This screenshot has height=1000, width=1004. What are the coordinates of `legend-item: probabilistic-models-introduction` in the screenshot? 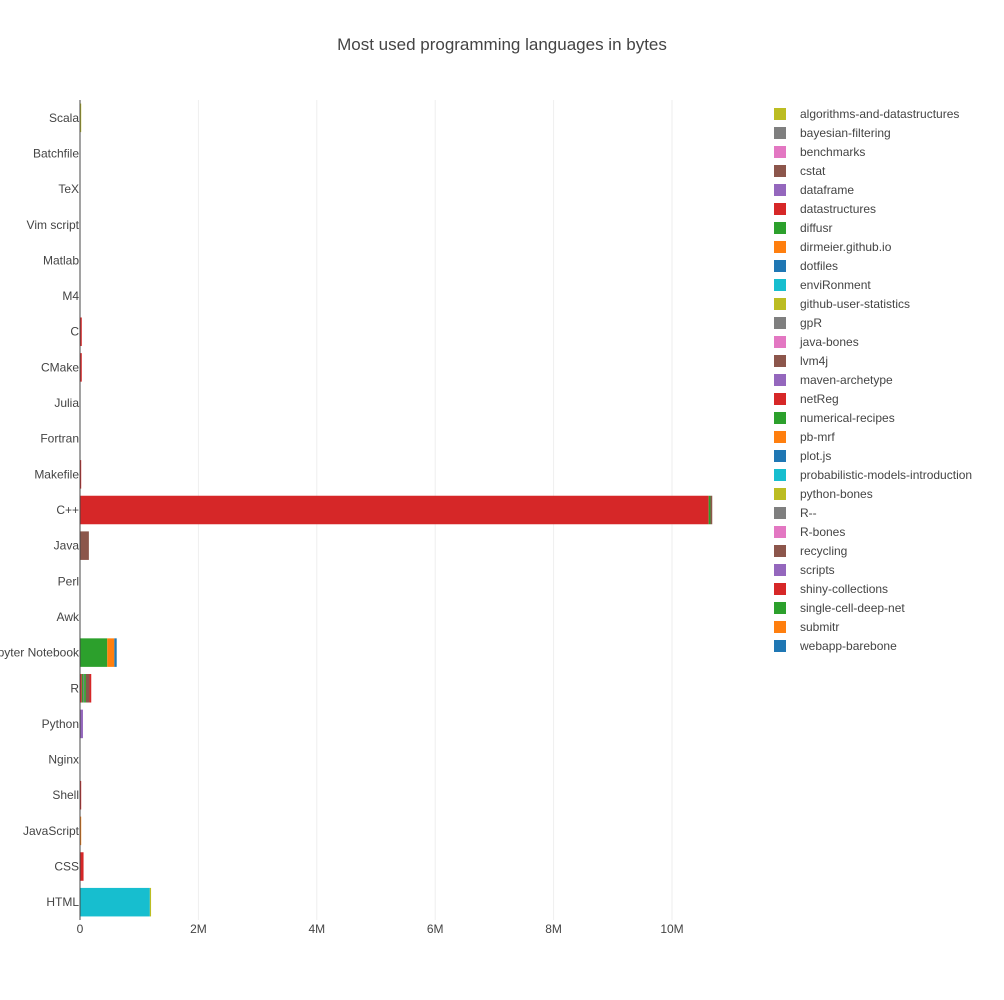 It's located at (873, 475).